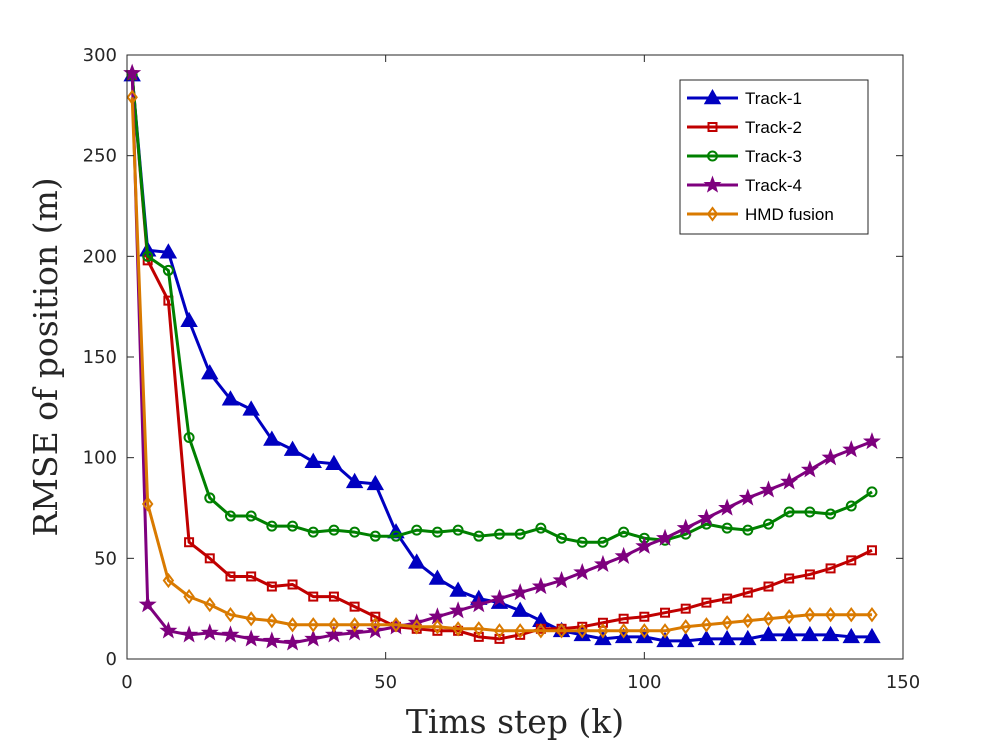  I want to click on y-tick-label: 0, so click(111, 659).